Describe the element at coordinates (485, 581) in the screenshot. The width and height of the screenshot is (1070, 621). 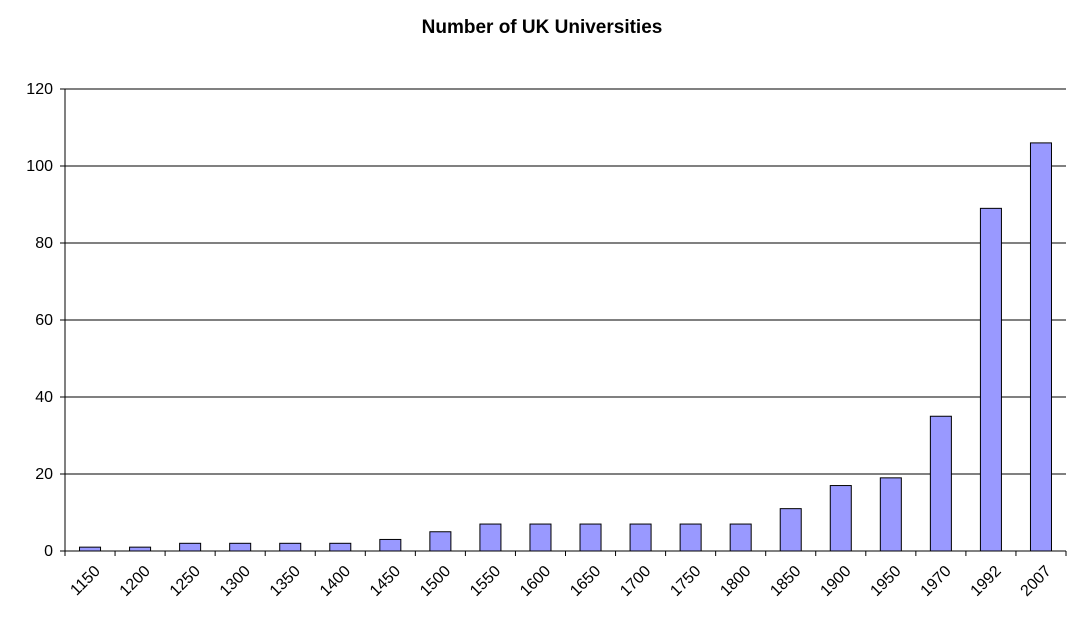
I see `x-tick-label: 1550` at that location.